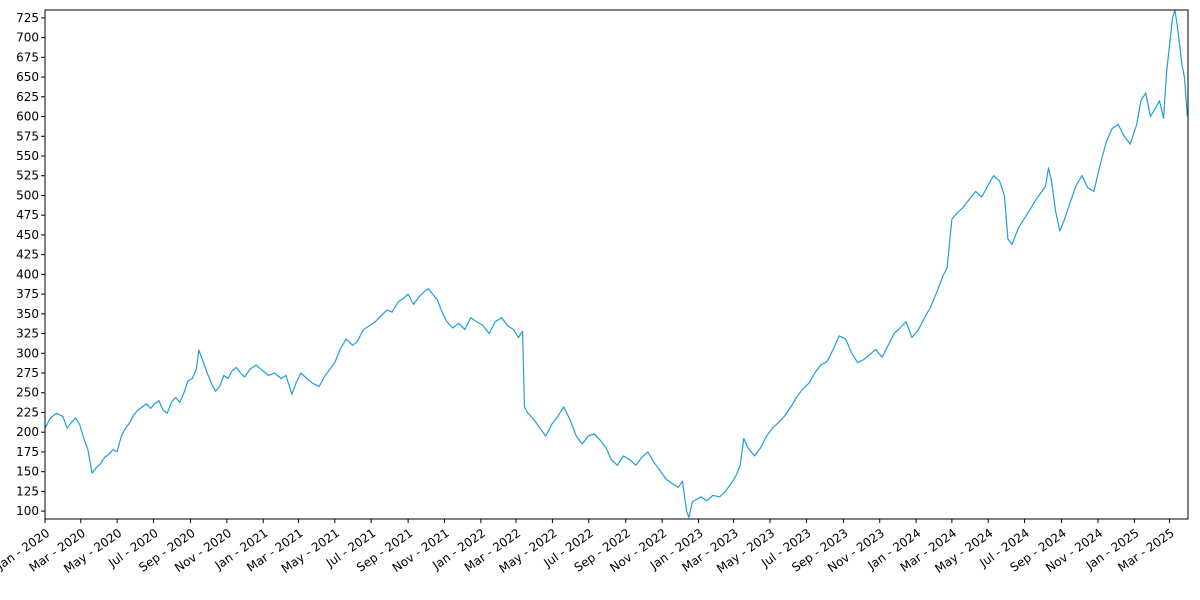  What do you see at coordinates (27, 334) in the screenshot?
I see `y-tick-label: 325` at bounding box center [27, 334].